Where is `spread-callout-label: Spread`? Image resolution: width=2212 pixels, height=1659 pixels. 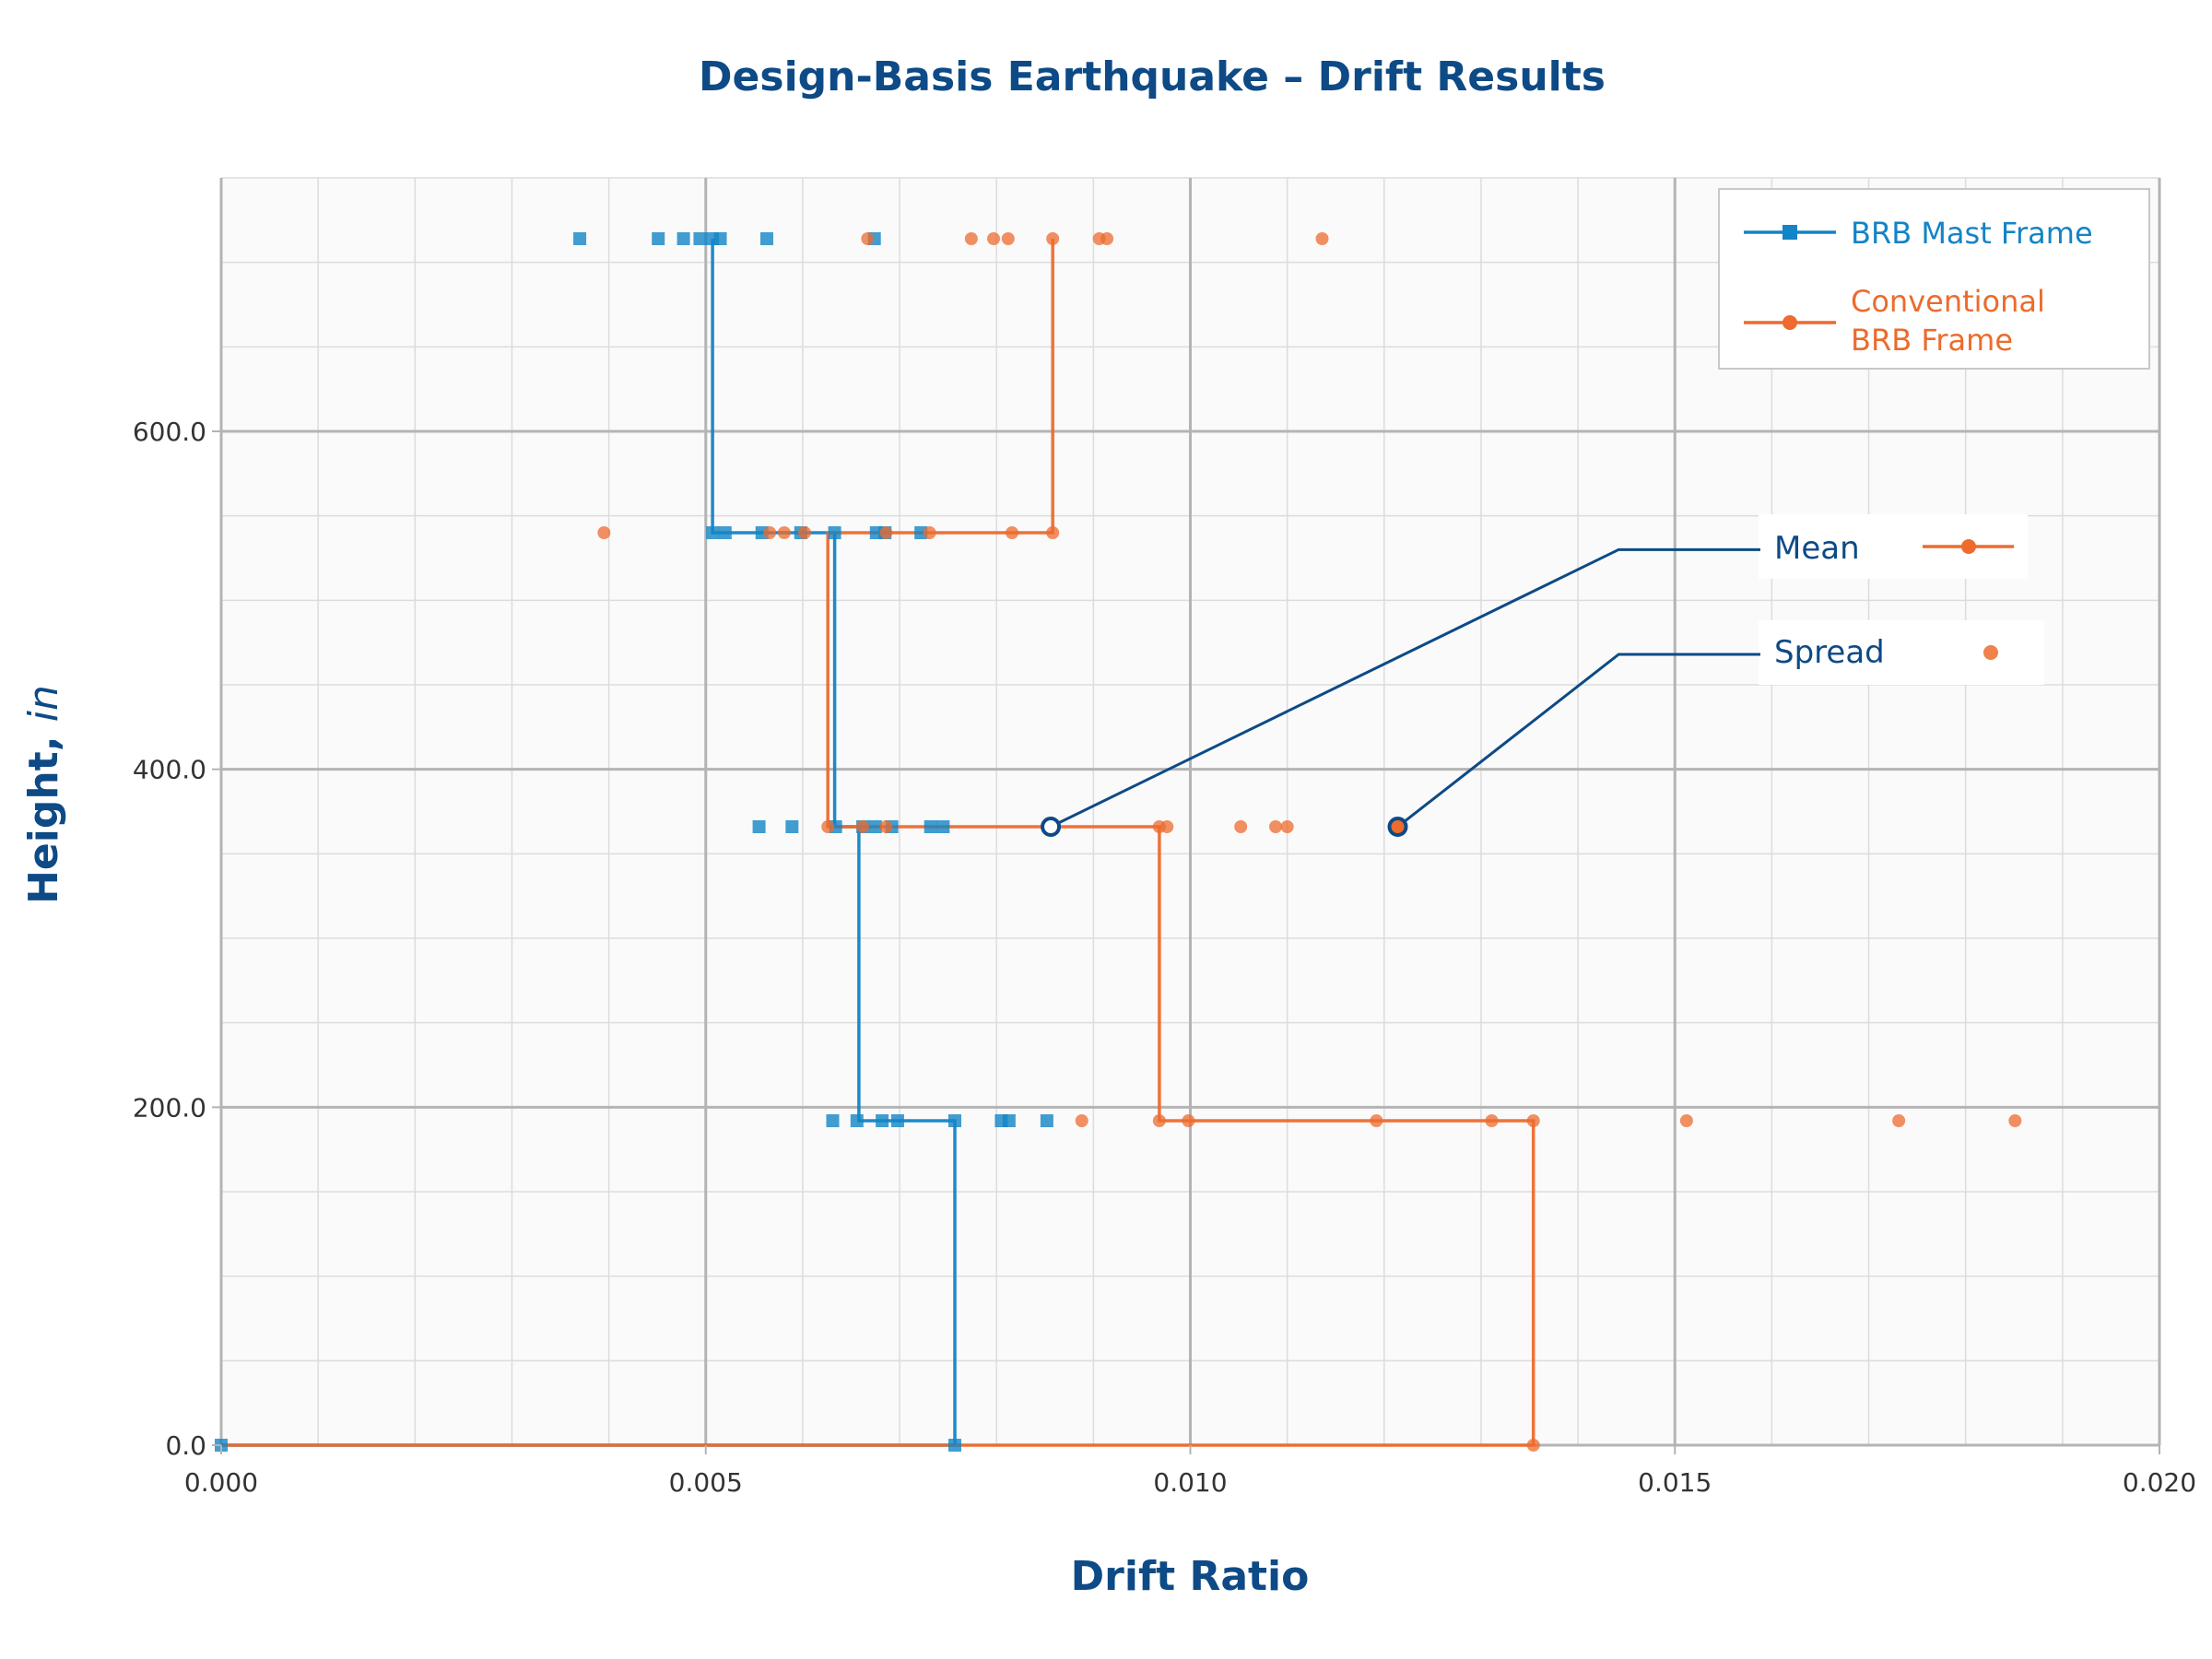 spread-callout-label: Spread is located at coordinates (1829, 652).